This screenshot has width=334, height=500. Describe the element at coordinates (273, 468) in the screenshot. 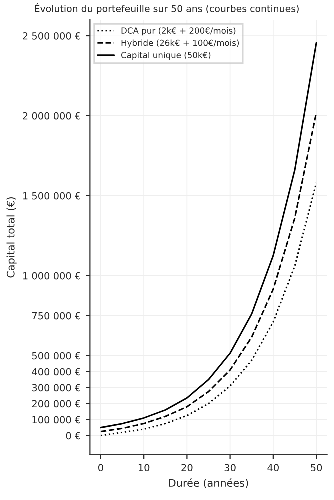

I see `x-tick-label: 40` at that location.